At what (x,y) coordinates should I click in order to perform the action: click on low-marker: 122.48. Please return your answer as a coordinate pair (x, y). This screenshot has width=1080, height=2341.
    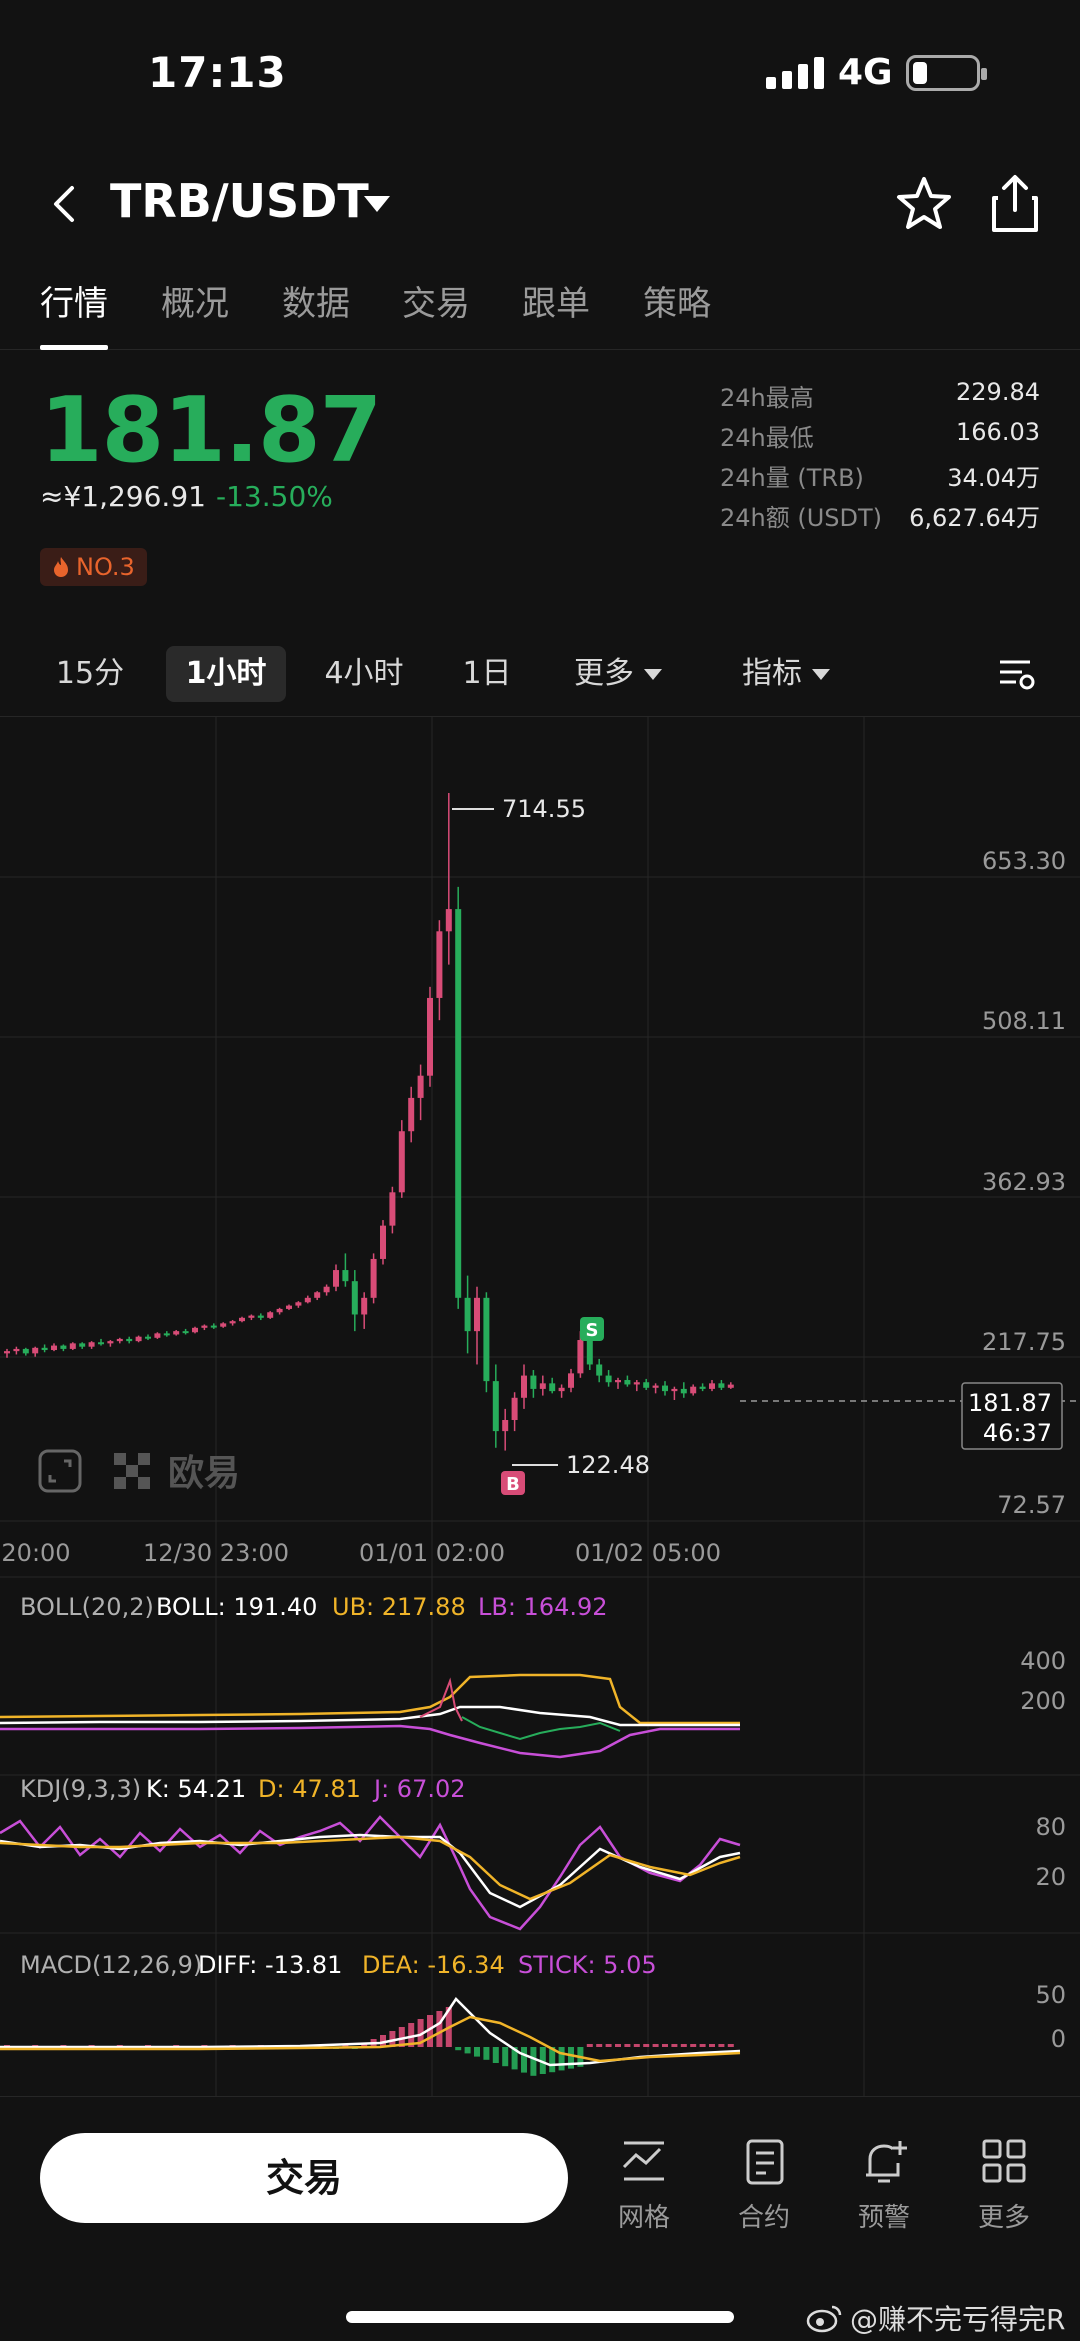
    Looking at the image, I should click on (581, 1465).